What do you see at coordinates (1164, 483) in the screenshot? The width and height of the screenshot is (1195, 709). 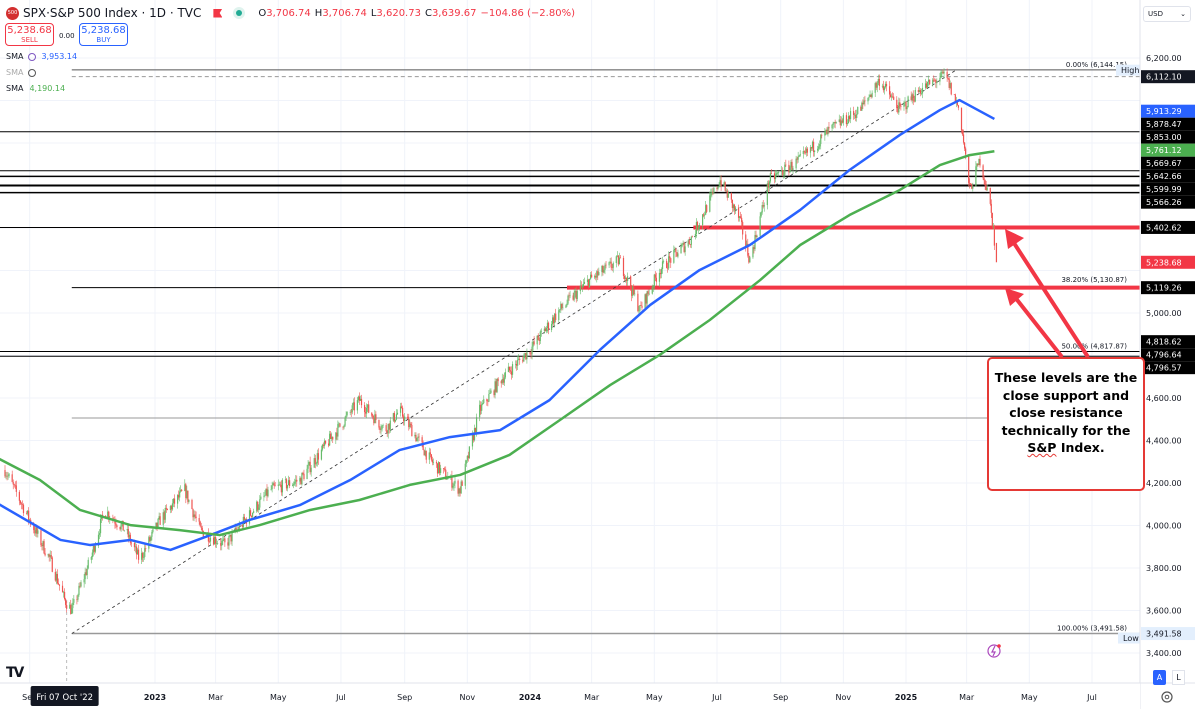 I see `price-tick-label: 4,200.00` at bounding box center [1164, 483].